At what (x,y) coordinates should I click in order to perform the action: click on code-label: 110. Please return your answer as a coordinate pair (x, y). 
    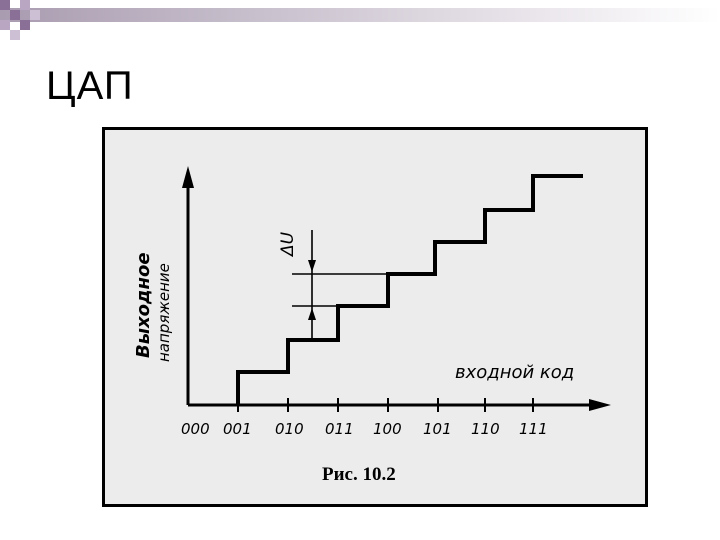
    Looking at the image, I should click on (485, 429).